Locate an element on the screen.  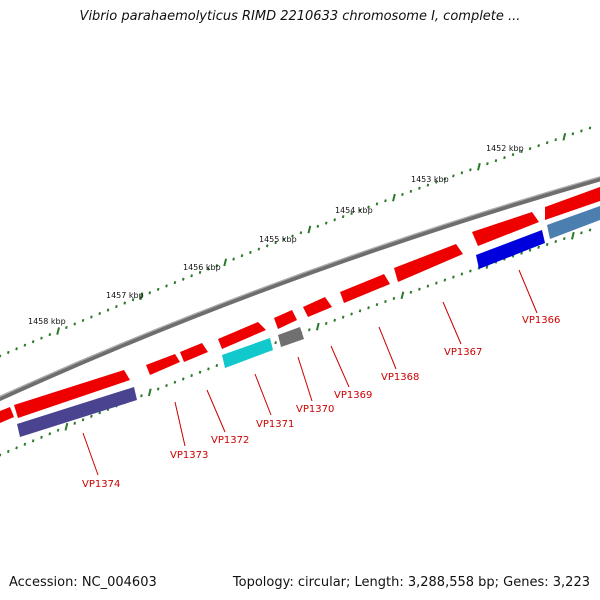
gene-label-vp1369: VP1369 is located at coordinates (353, 395).